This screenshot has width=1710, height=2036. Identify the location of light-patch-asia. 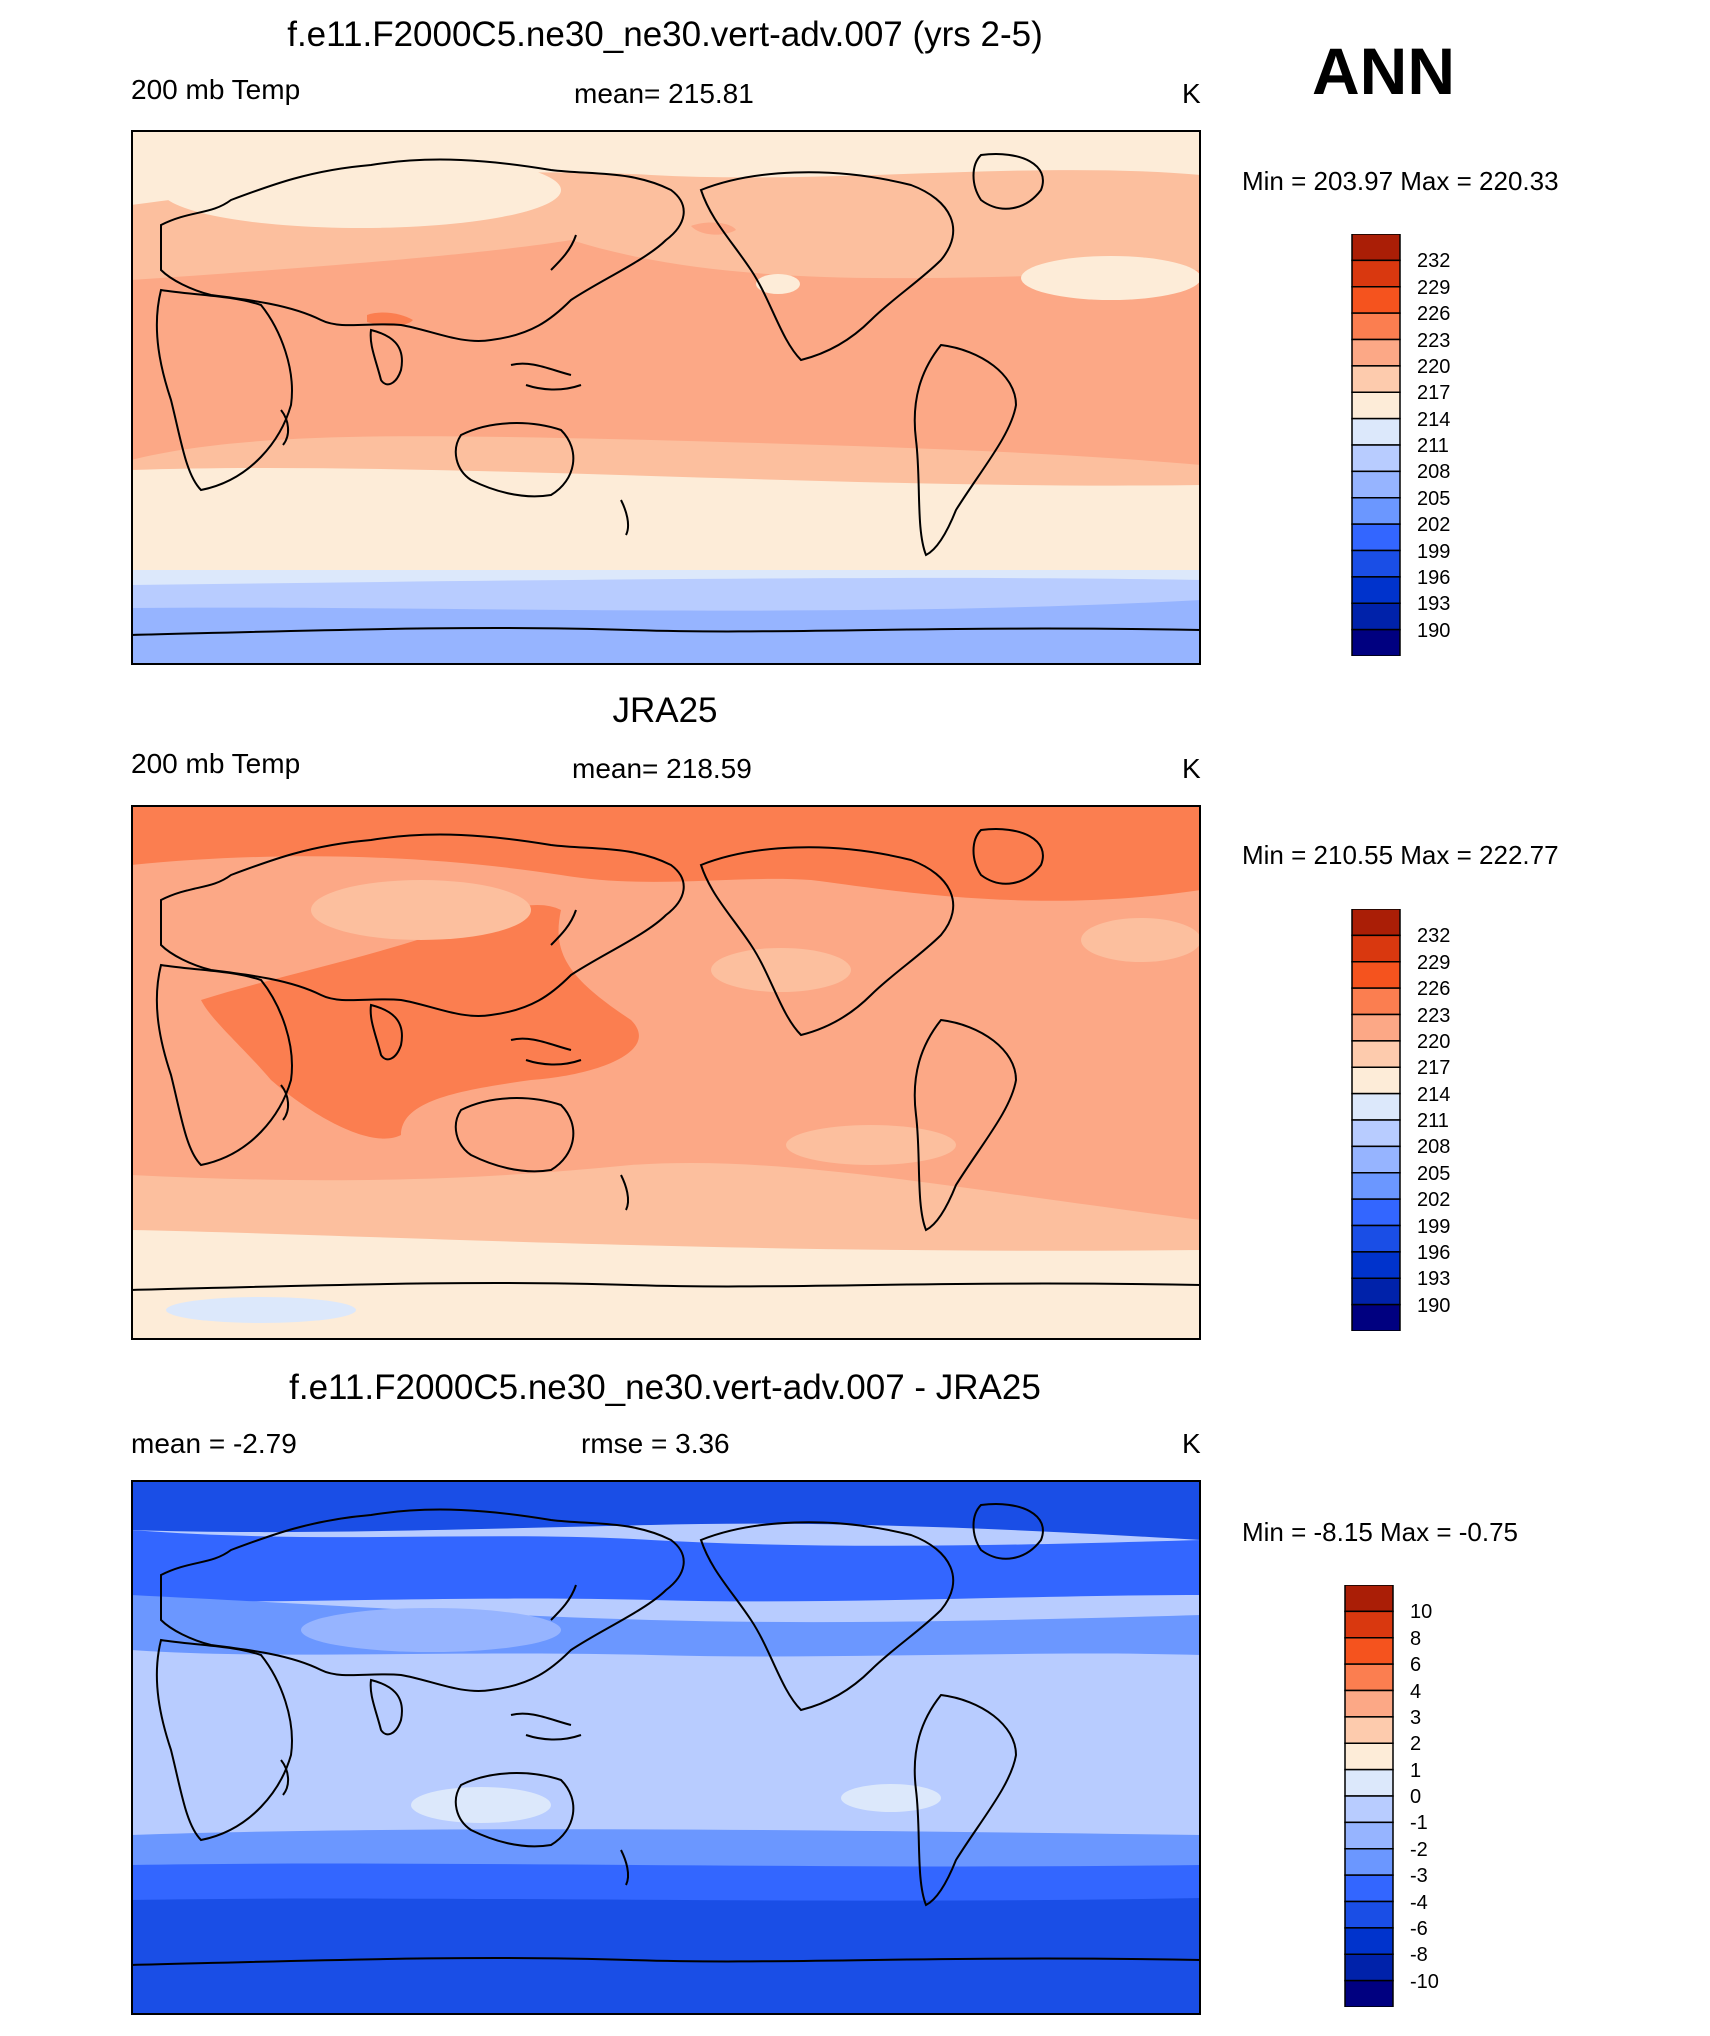
(431, 1630).